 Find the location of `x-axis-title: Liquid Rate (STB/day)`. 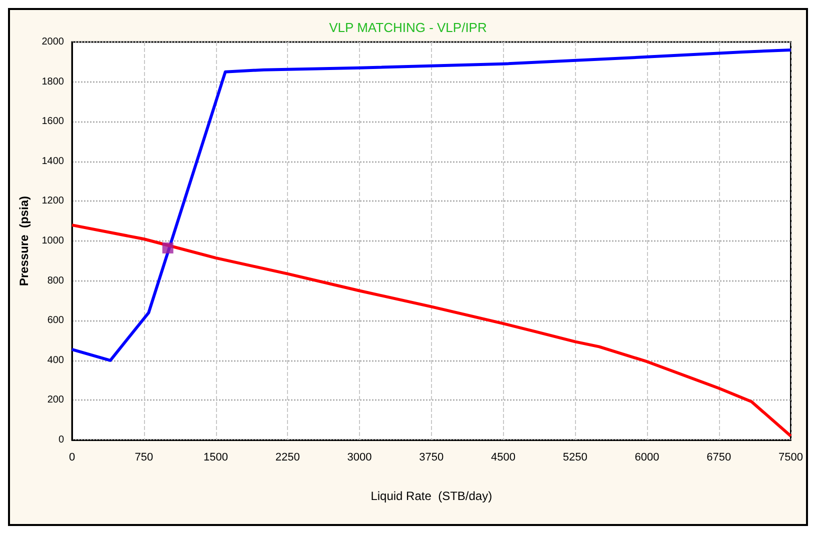

x-axis-title: Liquid Rate (STB/day) is located at coordinates (431, 496).